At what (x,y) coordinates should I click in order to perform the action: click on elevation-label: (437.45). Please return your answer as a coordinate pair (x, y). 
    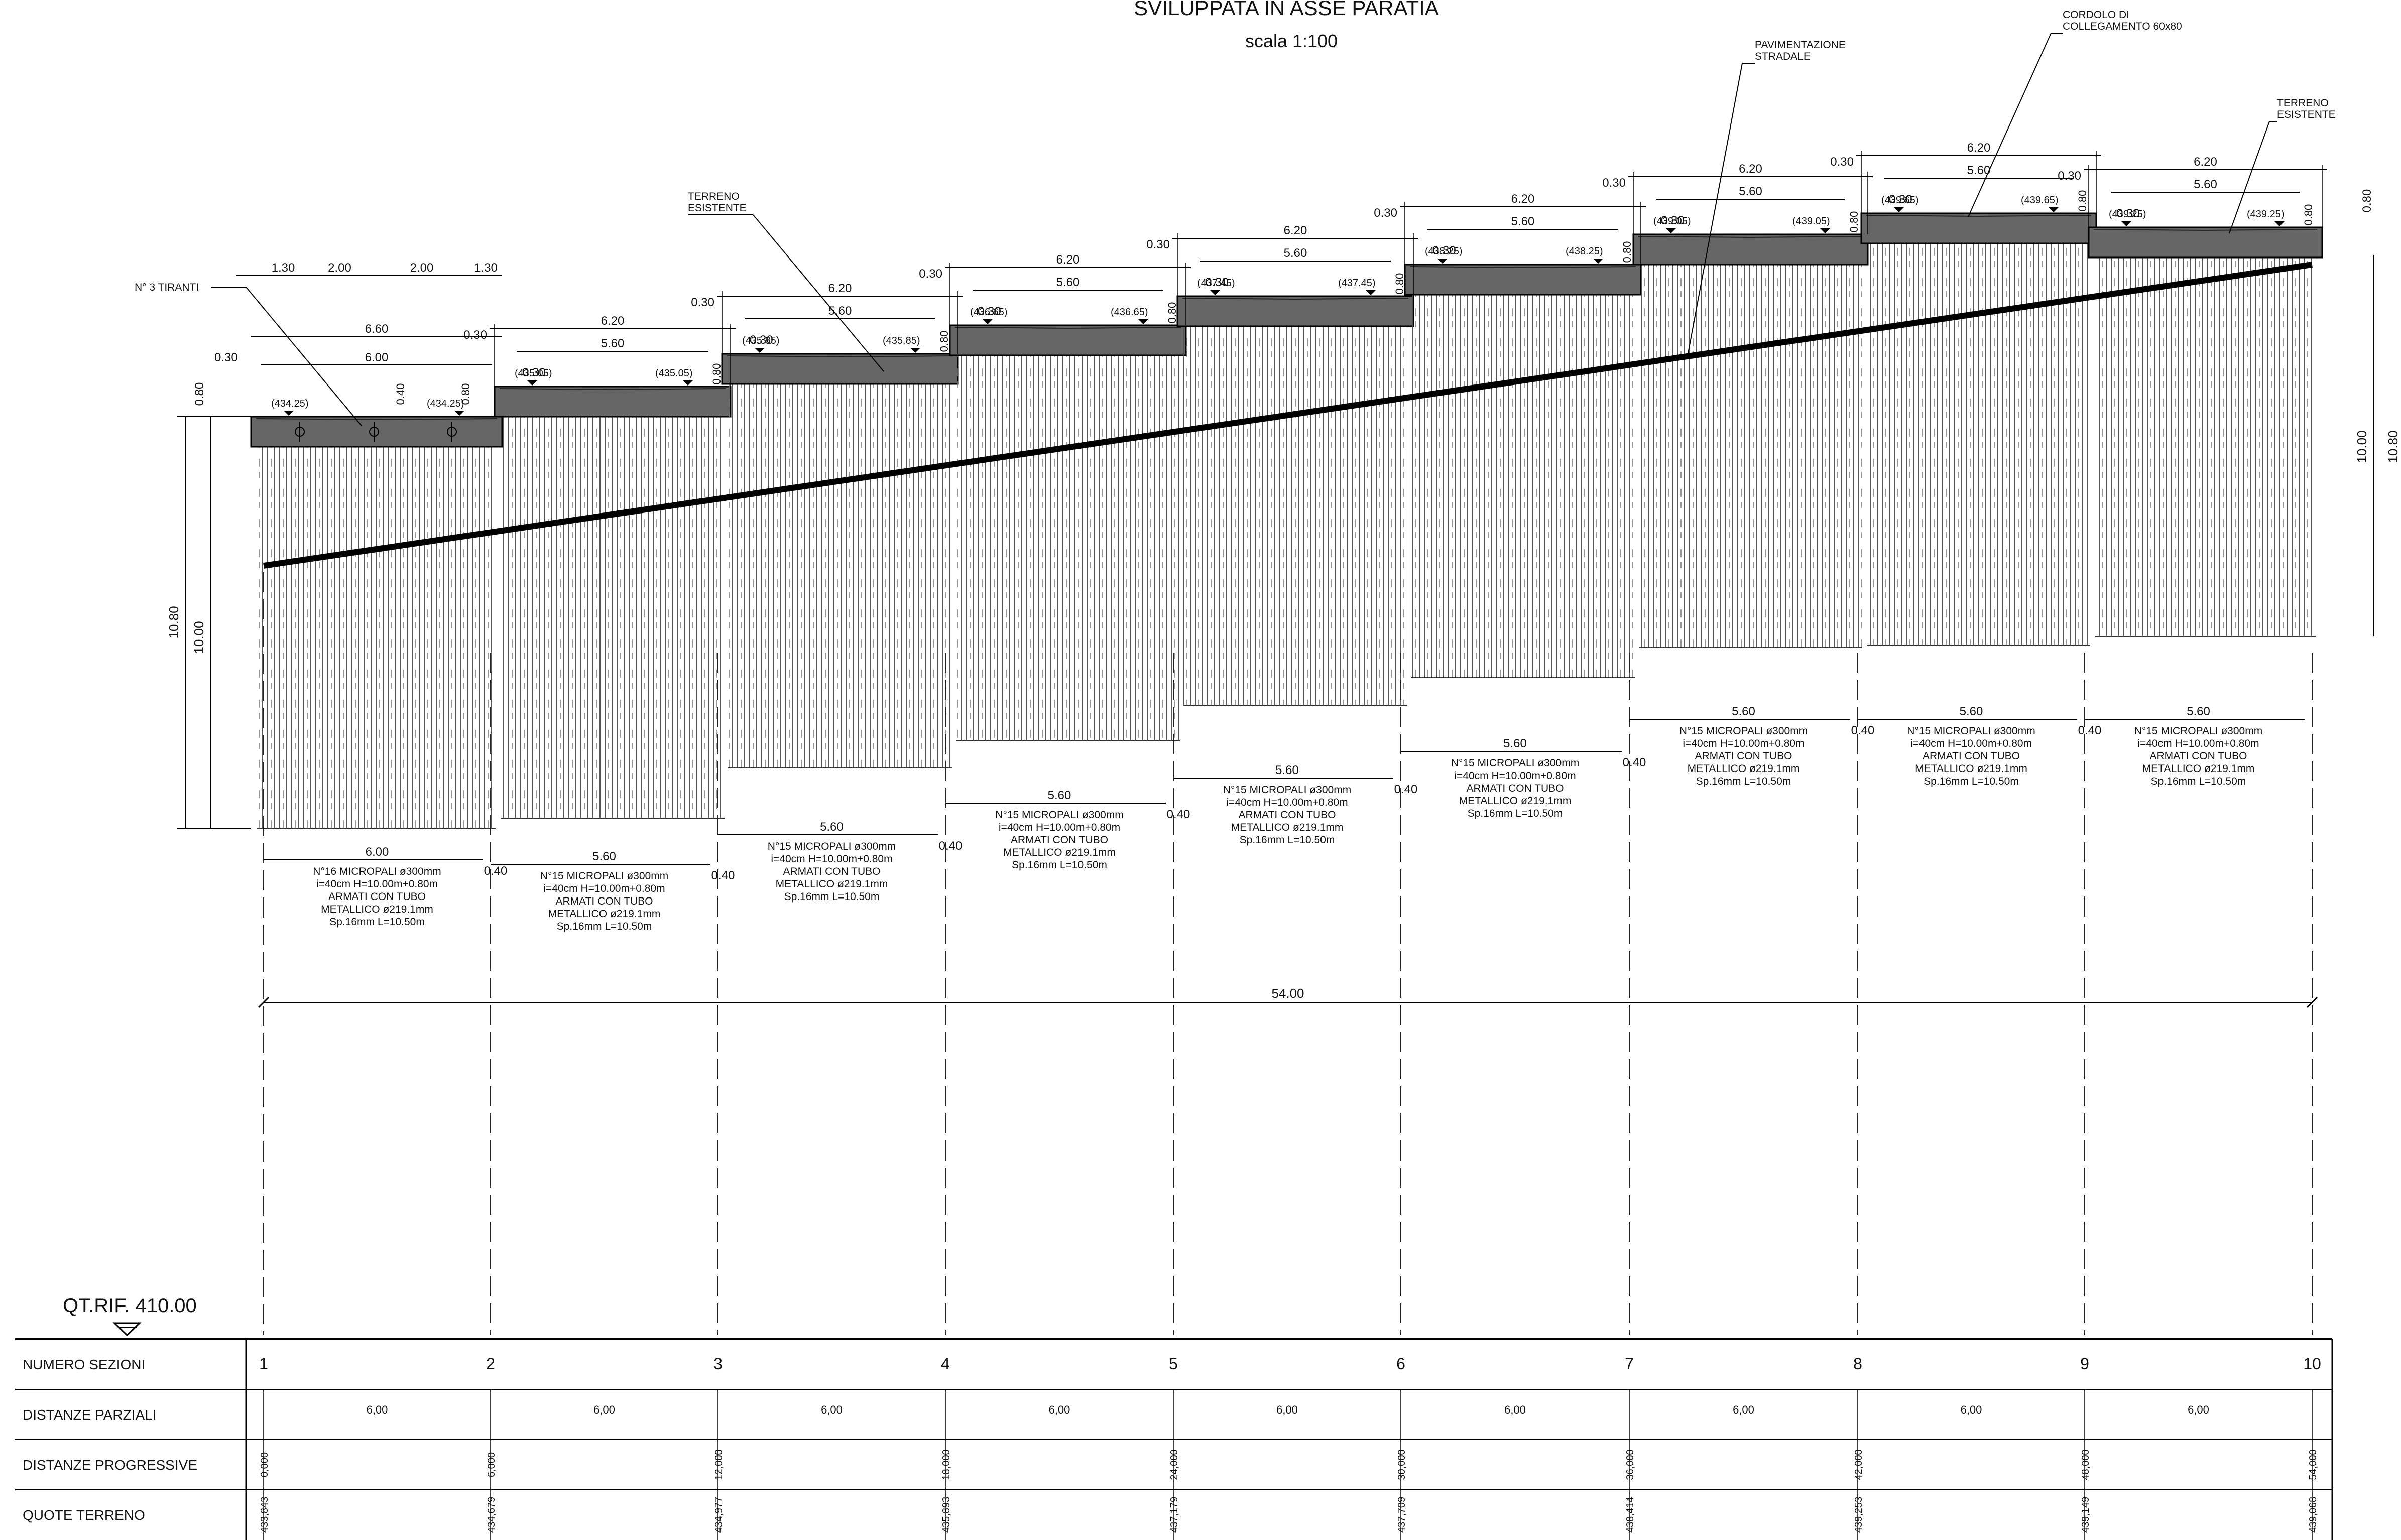
    Looking at the image, I should click on (1357, 284).